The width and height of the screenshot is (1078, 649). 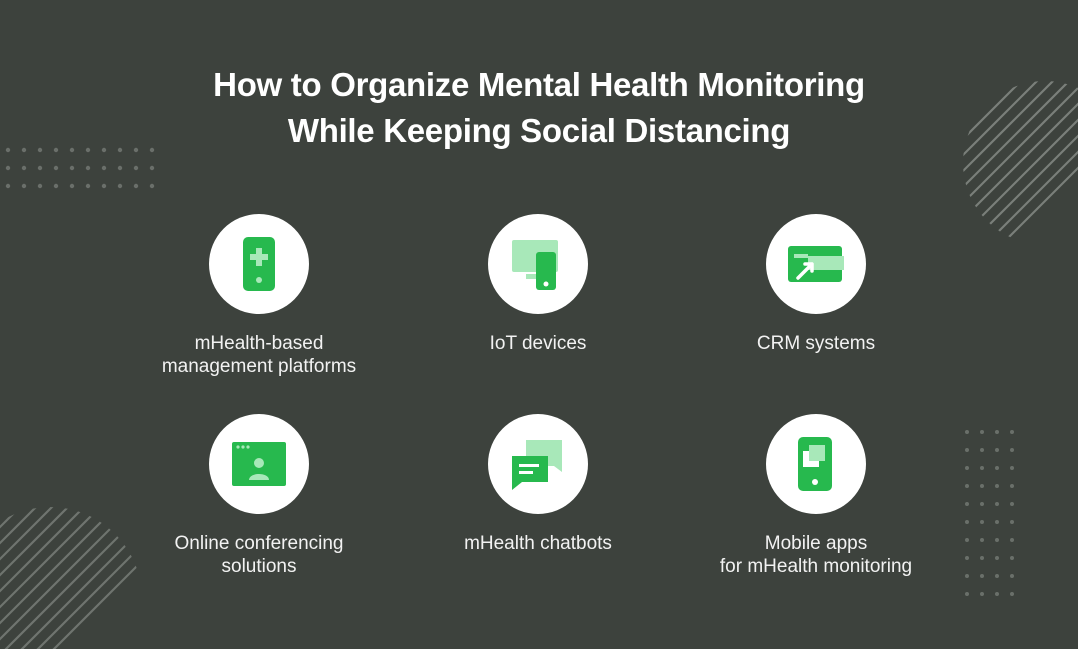 What do you see at coordinates (538, 343) in the screenshot?
I see `item-label: IoT devices` at bounding box center [538, 343].